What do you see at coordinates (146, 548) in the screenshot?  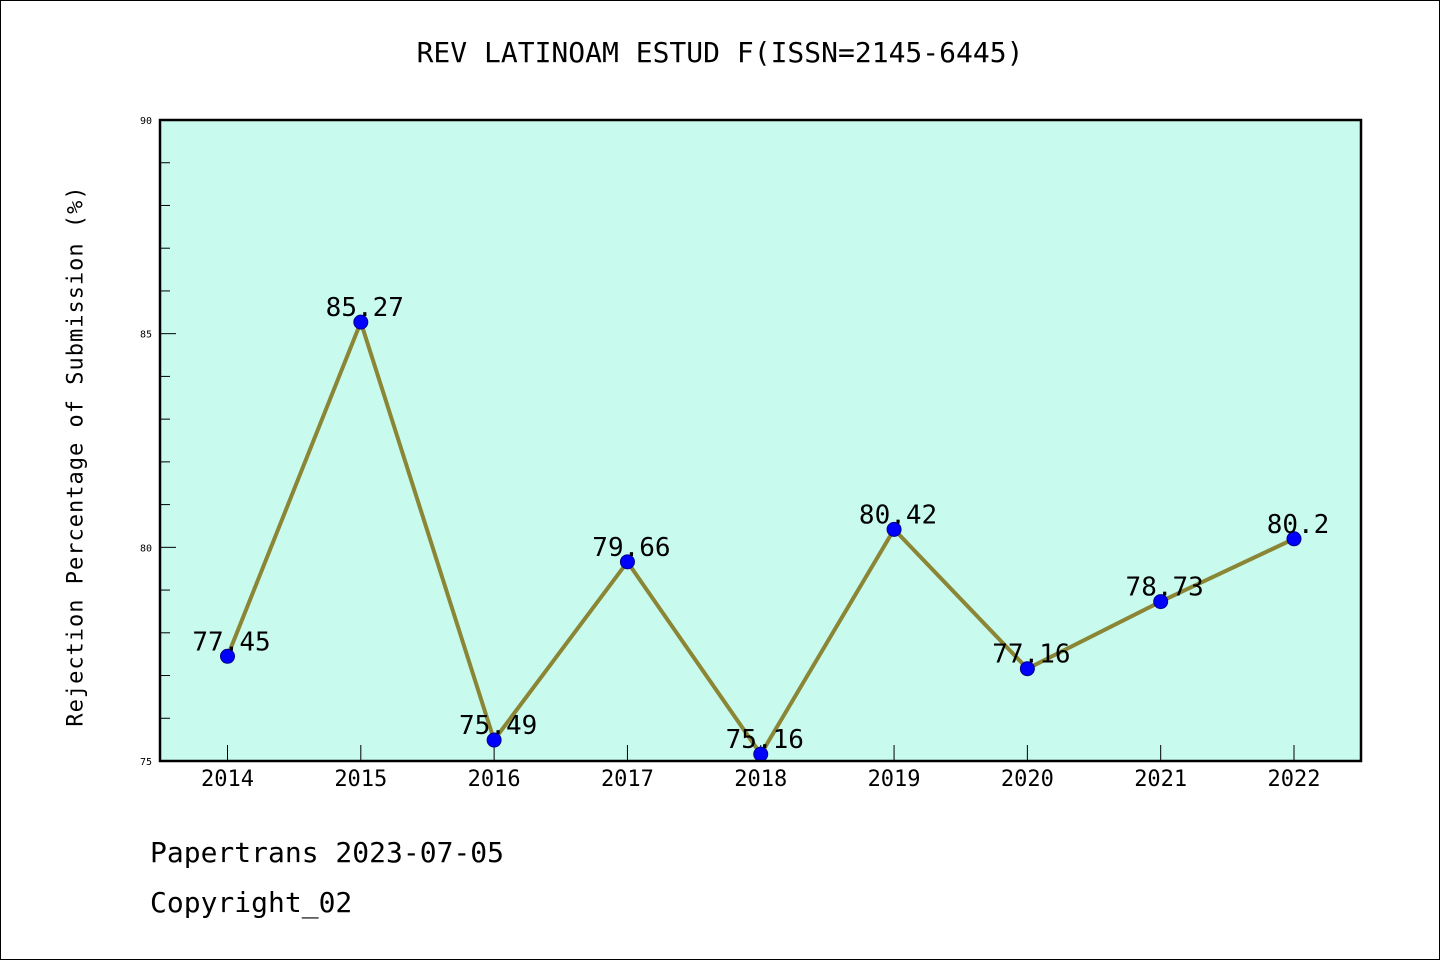 I see `y-tick-label: 80` at bounding box center [146, 548].